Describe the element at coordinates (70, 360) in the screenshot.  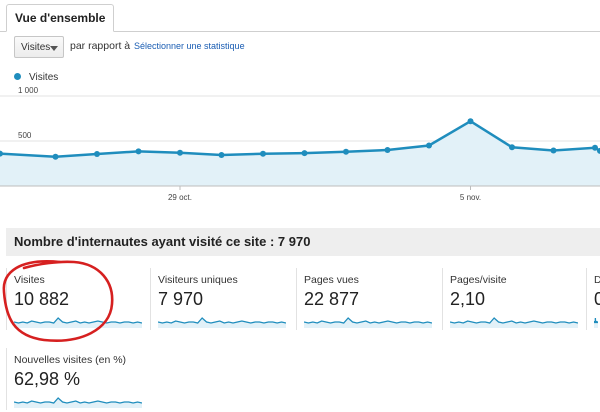
I see `metric-label: Nouvelles visites (en %)` at that location.